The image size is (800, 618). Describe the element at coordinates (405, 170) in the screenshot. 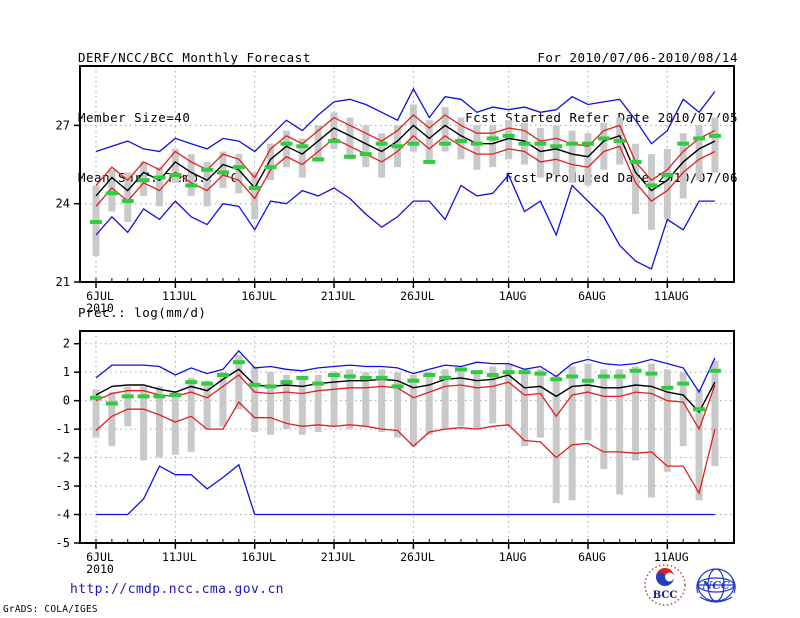

I see `red-lower-line` at that location.